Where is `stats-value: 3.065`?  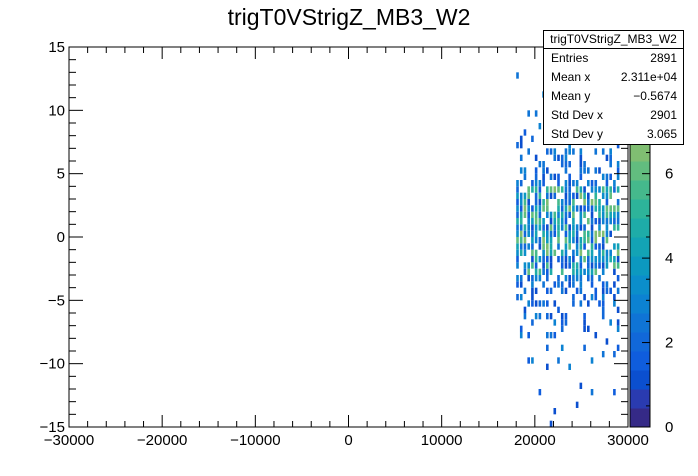
stats-value: 3.065 is located at coordinates (661, 134).